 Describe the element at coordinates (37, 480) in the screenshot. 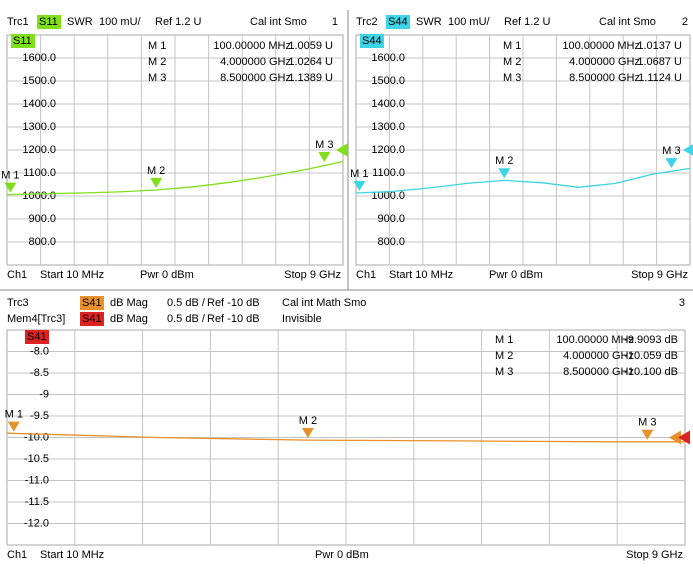

I see `y-tick-label: -11.0` at that location.